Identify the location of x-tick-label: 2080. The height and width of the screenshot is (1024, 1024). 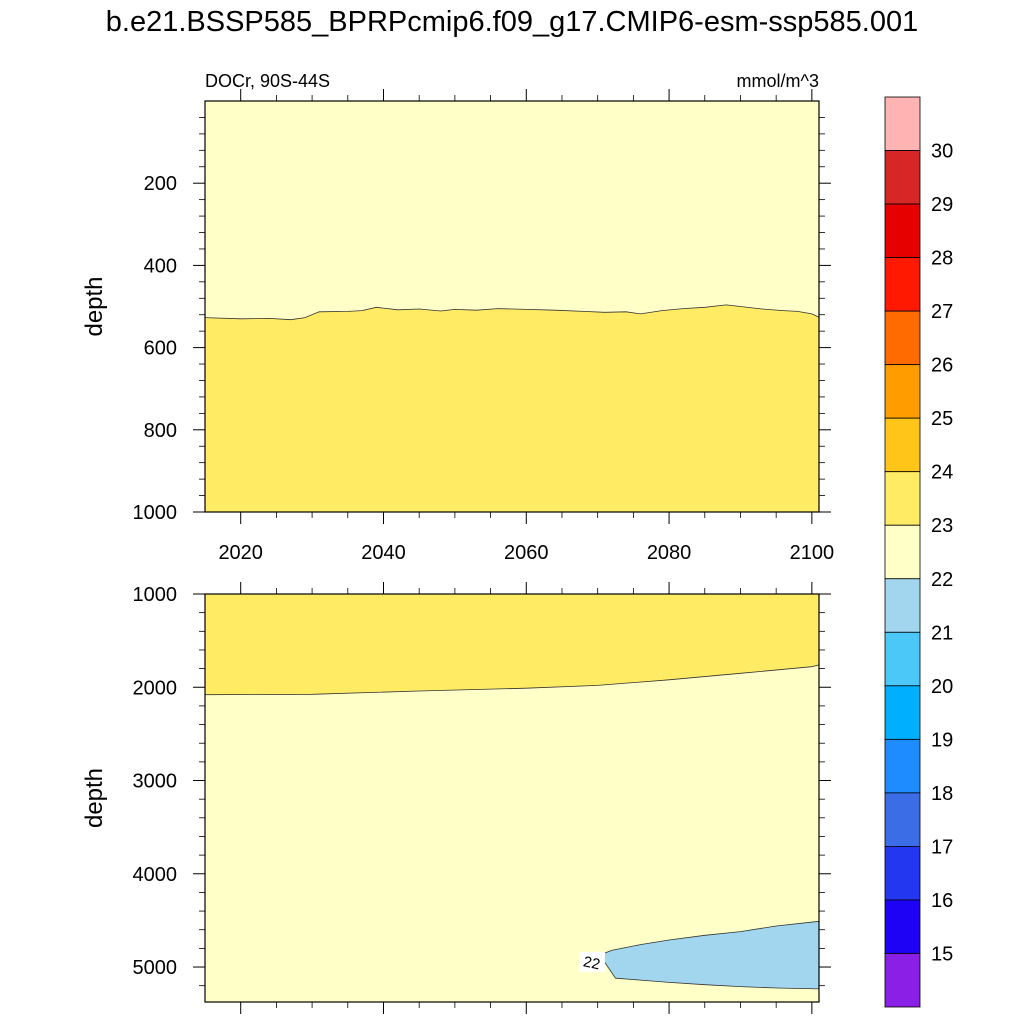
(669, 553).